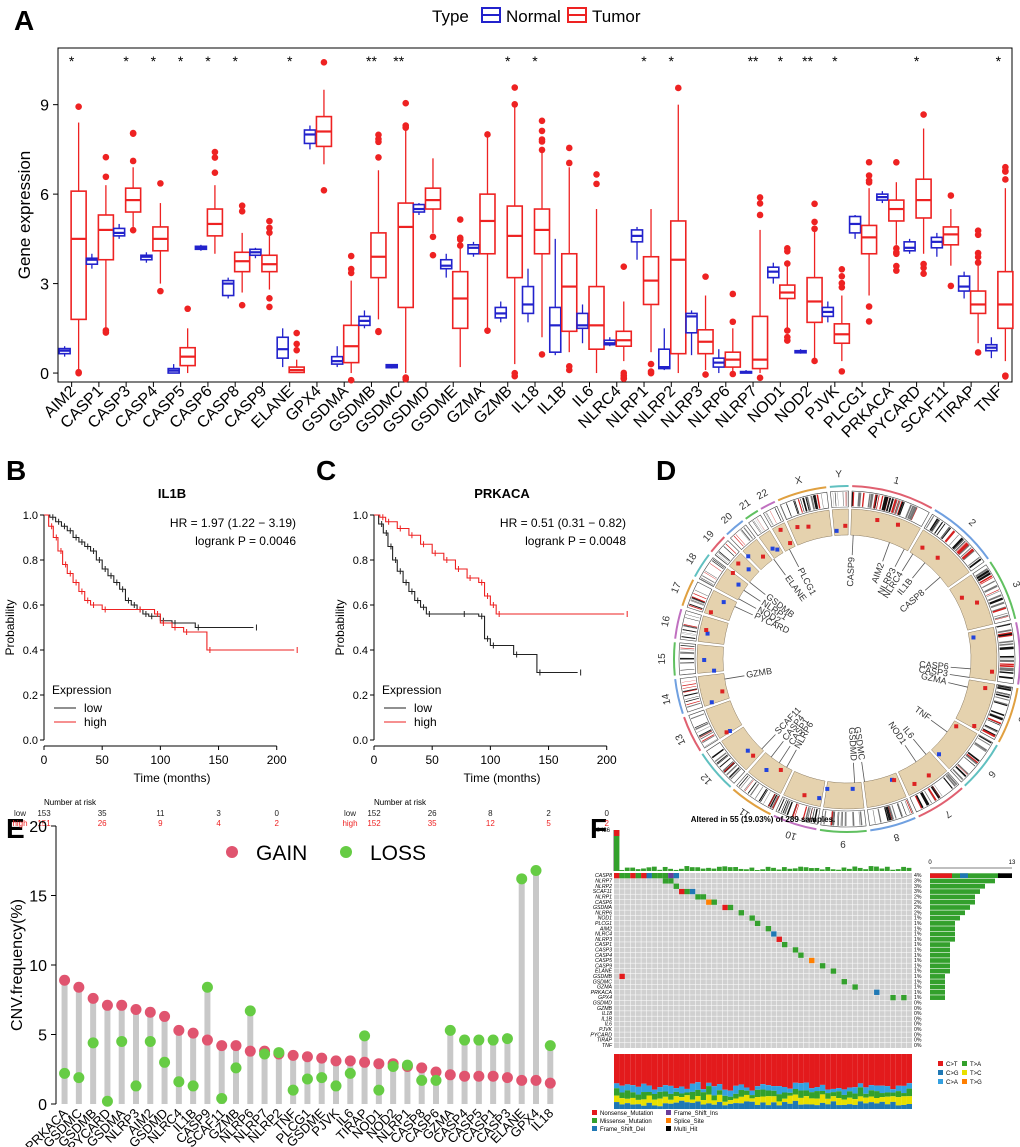  Describe the element at coordinates (852, 545) in the screenshot. I see `gene-link-CASP9` at that location.